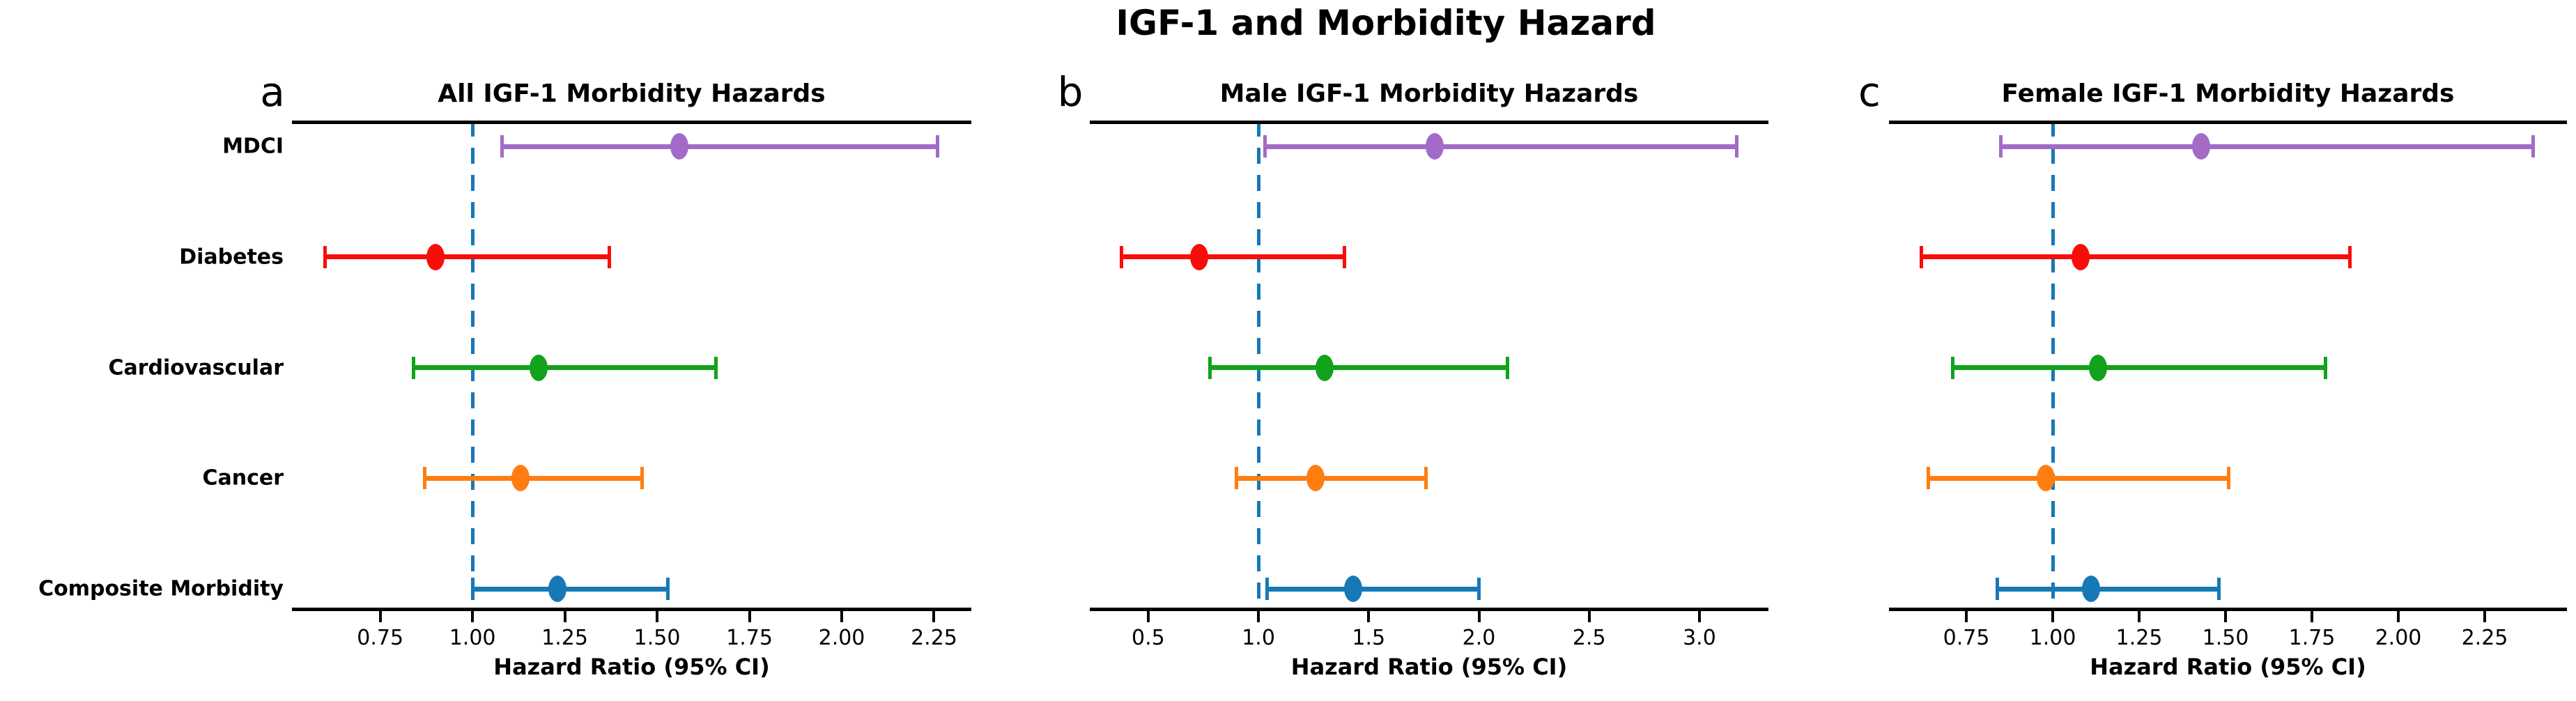  Describe the element at coordinates (749, 638) in the screenshot. I see `x-tick-label: 1.75` at that location.